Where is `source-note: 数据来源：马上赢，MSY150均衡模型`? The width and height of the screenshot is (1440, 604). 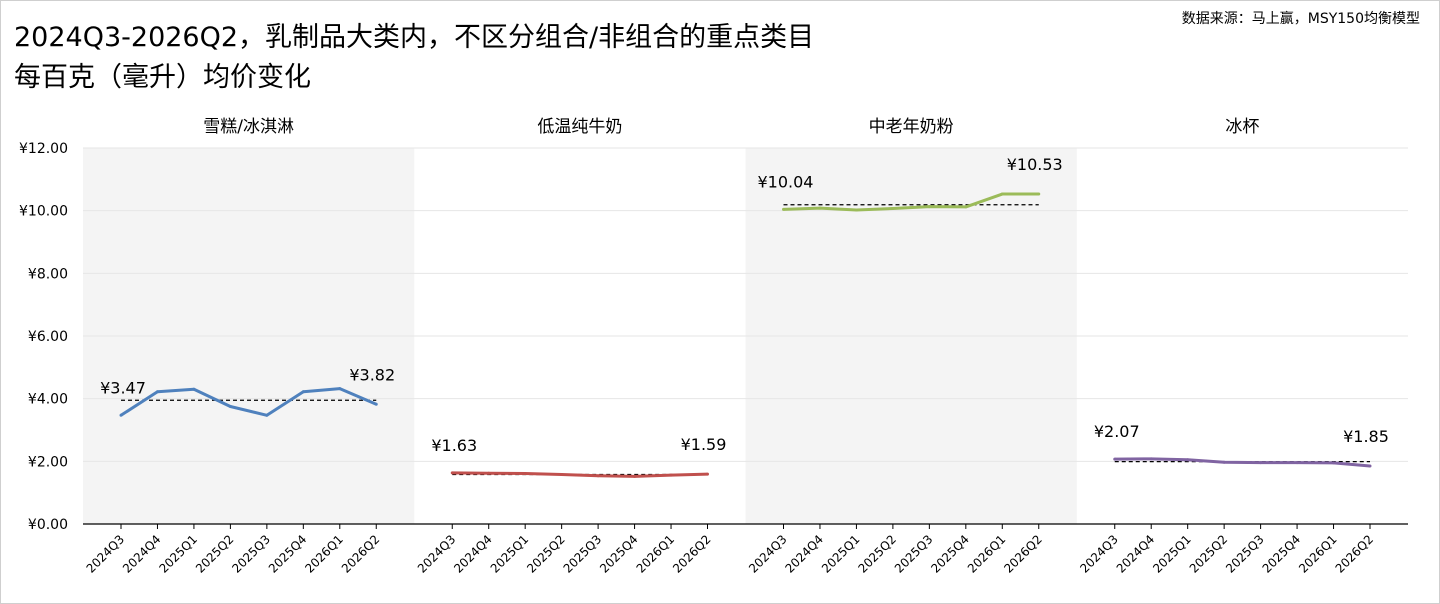 source-note: 数据来源：马上赢，MSY150均衡模型 is located at coordinates (1300, 19).